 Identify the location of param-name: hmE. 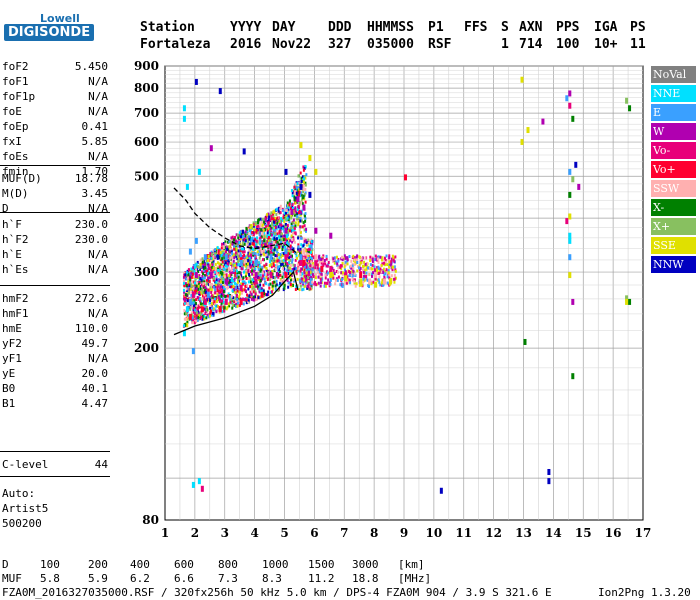
(12, 328).